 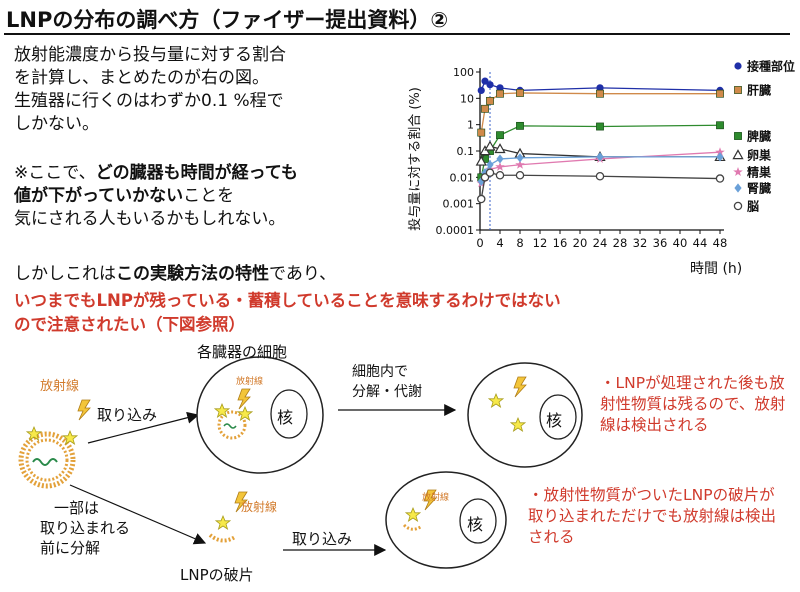 I want to click on series-line, so click(x=600, y=151).